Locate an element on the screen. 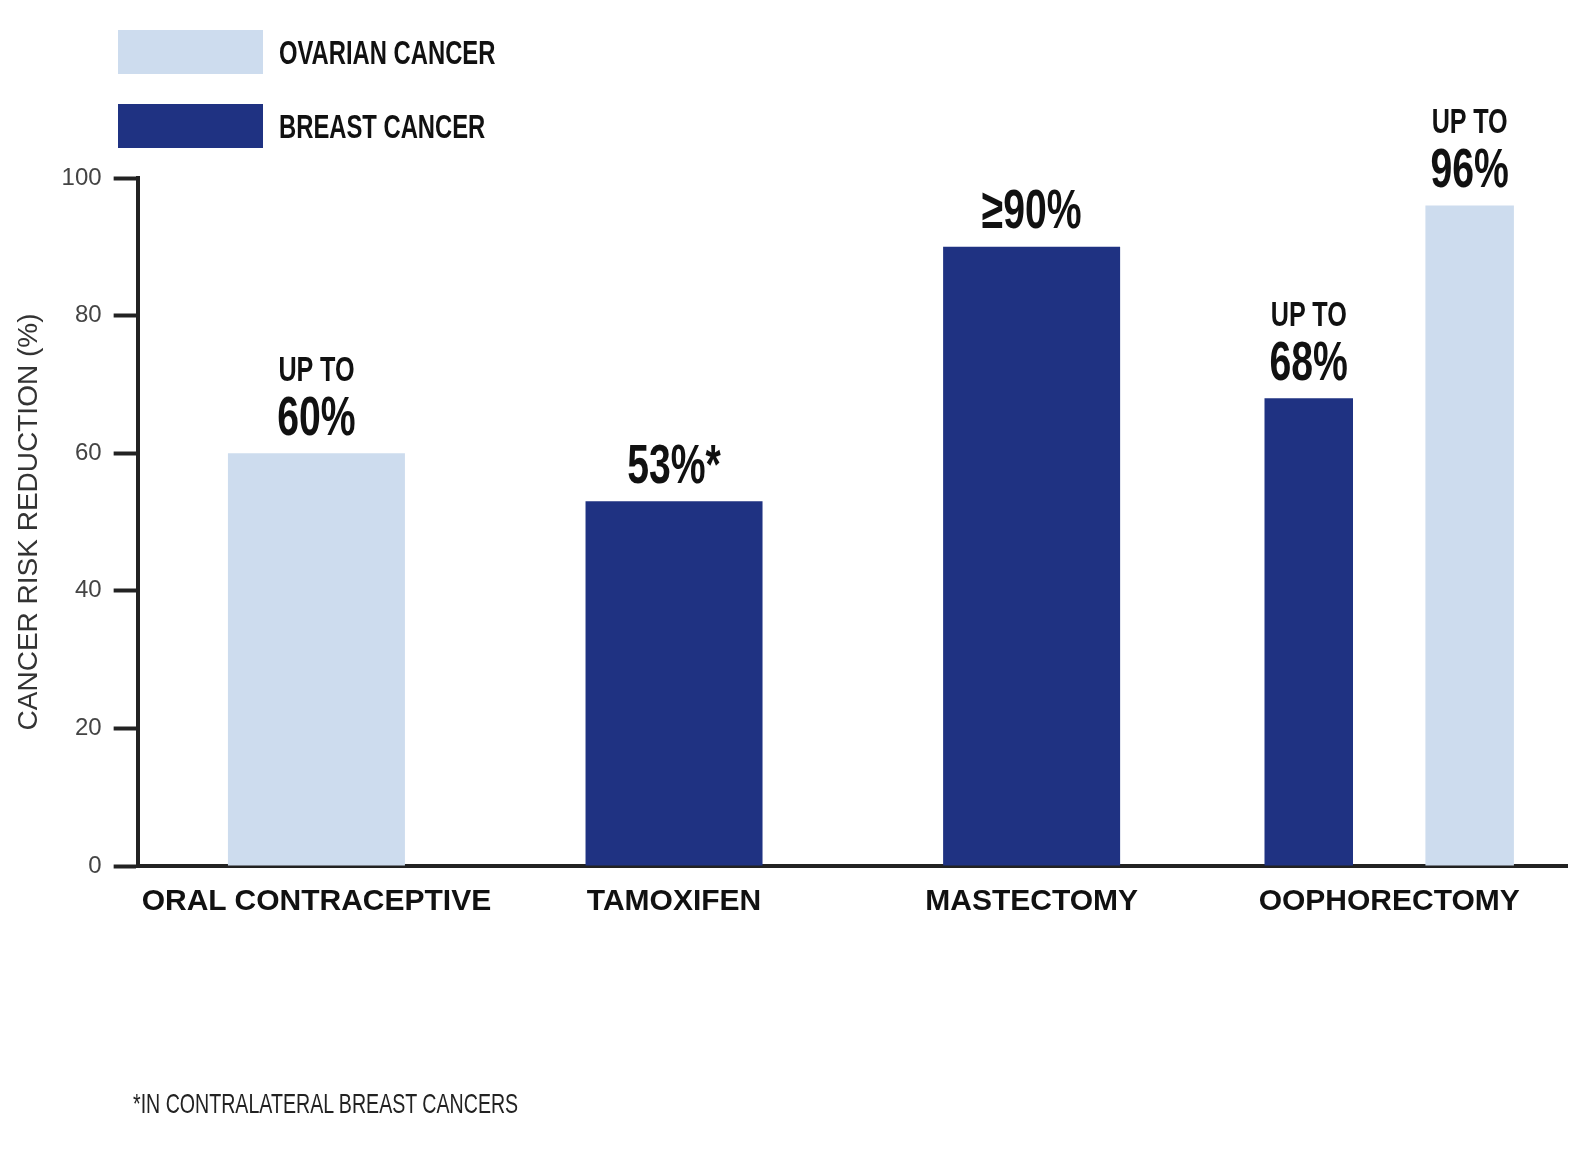 The height and width of the screenshot is (1156, 1577). y-tick-label: 40 is located at coordinates (88, 589).